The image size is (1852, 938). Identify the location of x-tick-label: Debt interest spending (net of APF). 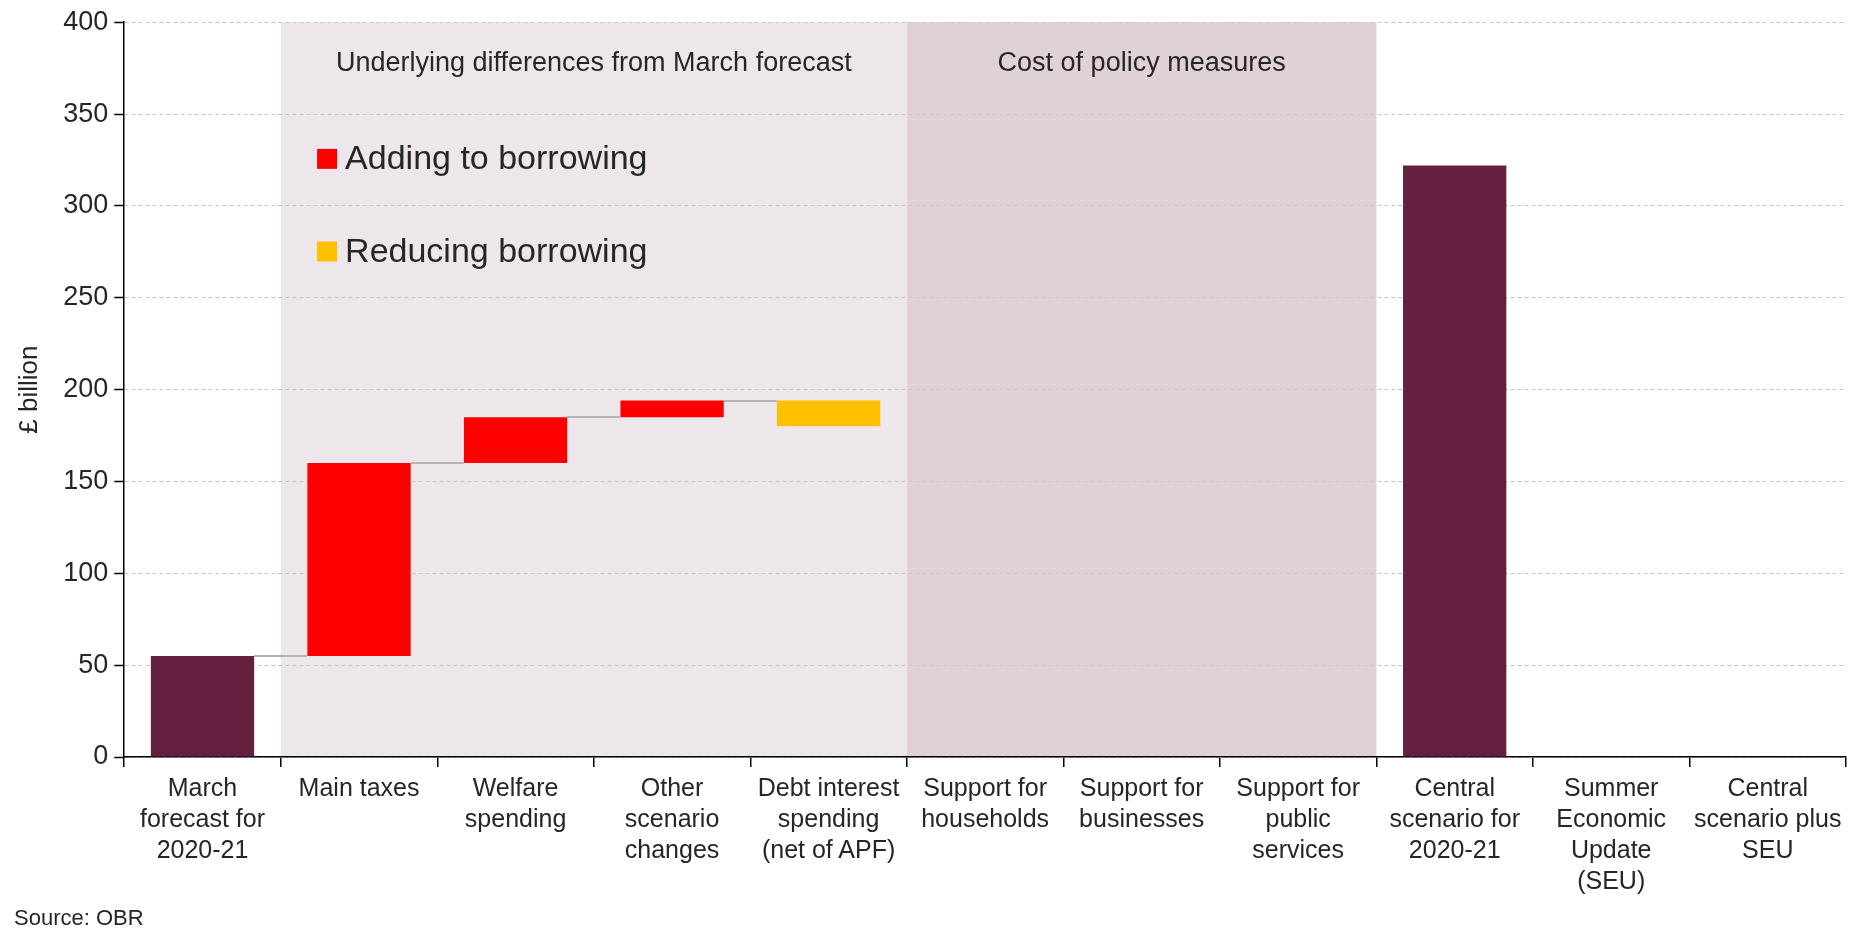
(828, 818).